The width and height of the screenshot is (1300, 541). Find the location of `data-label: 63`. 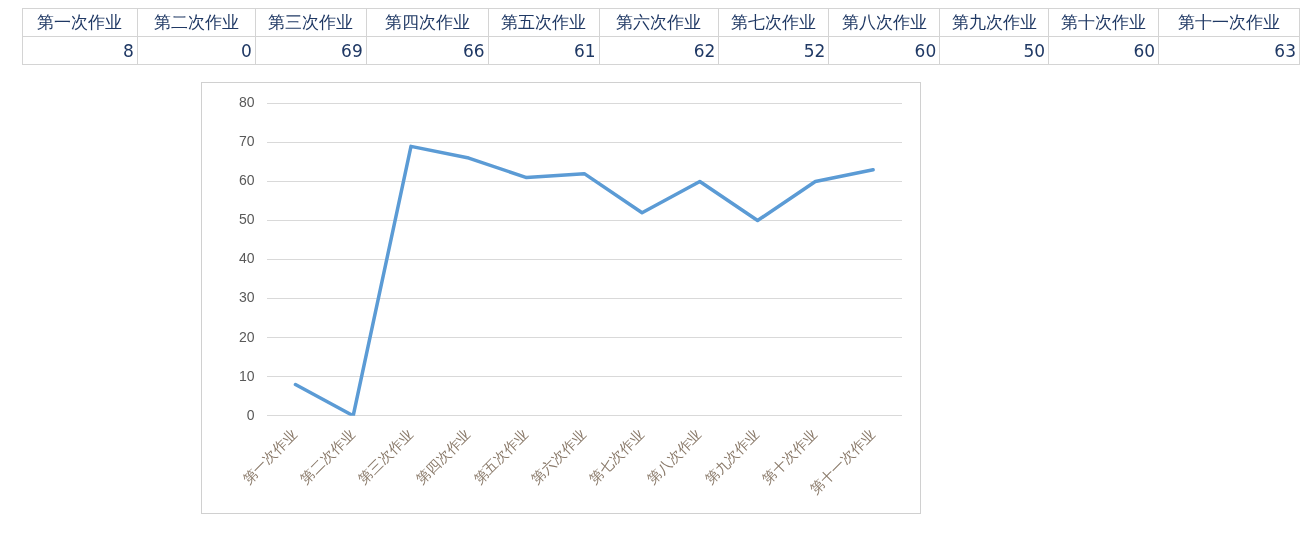

data-label: 63 is located at coordinates (1229, 50).